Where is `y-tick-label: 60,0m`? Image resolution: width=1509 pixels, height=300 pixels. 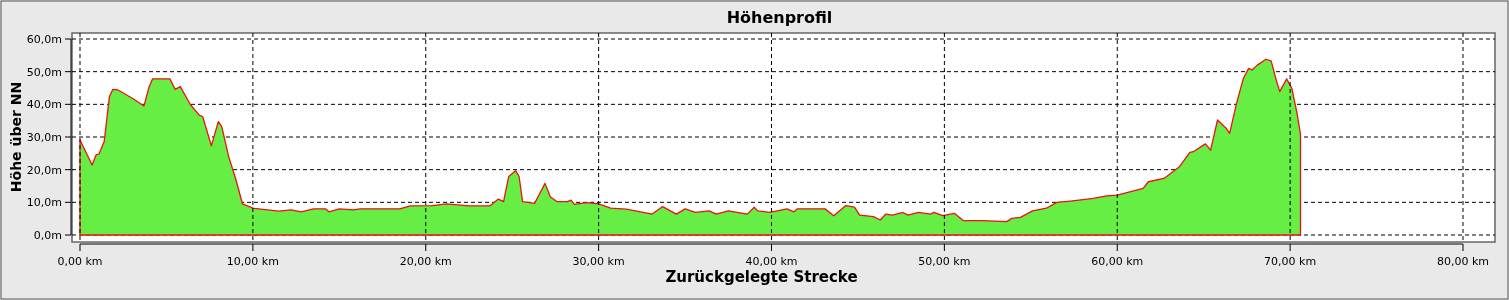 y-tick-label: 60,0m is located at coordinates (44, 39).